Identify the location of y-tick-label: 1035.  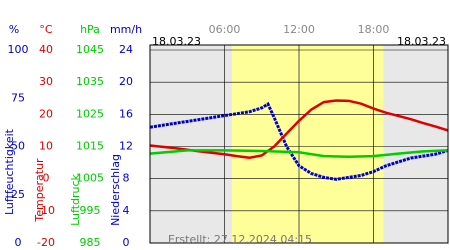
(90, 81).